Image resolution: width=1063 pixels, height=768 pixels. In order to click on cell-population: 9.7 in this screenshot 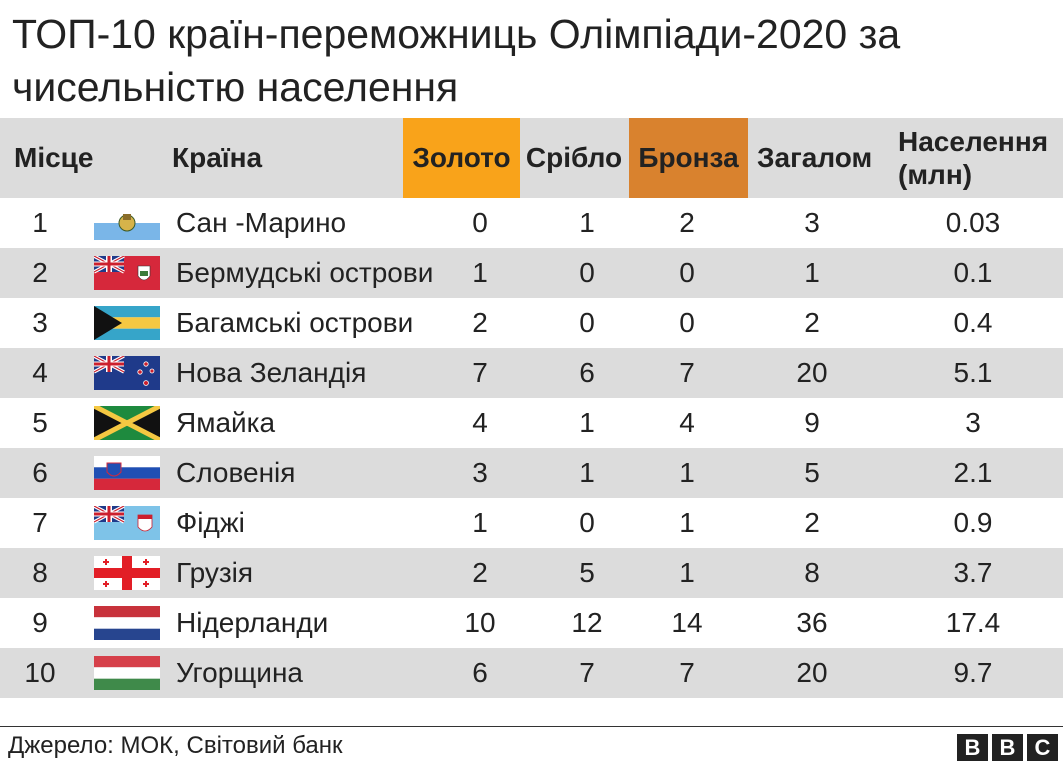, I will do `click(973, 672)`.